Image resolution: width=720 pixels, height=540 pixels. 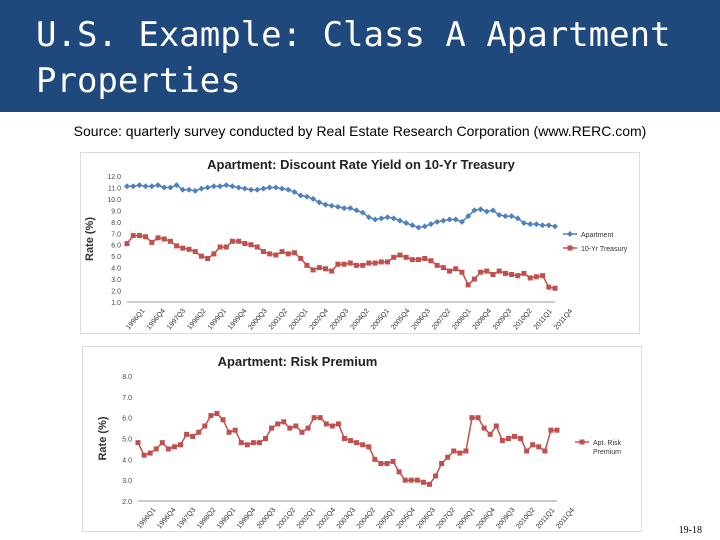 What do you see at coordinates (166, 519) in the screenshot?
I see `x-tick-label: 1996Q4` at bounding box center [166, 519].